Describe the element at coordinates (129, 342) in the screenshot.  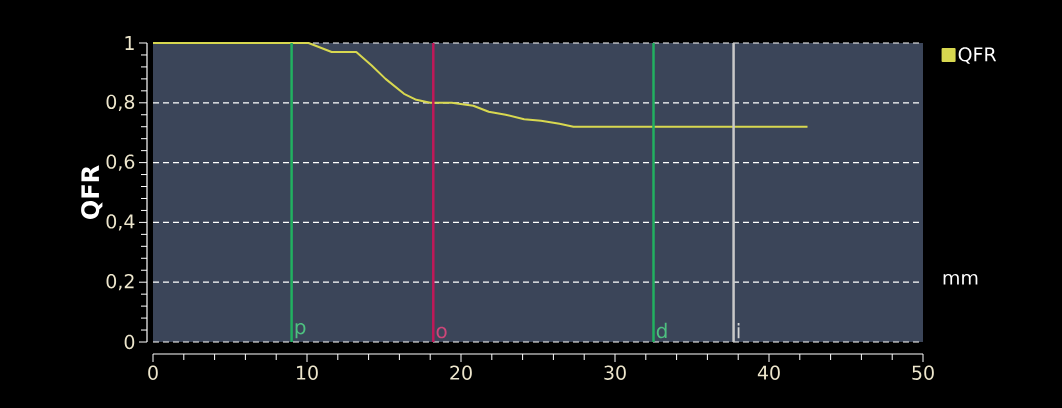
I see `y-tick-label: 0` at that location.